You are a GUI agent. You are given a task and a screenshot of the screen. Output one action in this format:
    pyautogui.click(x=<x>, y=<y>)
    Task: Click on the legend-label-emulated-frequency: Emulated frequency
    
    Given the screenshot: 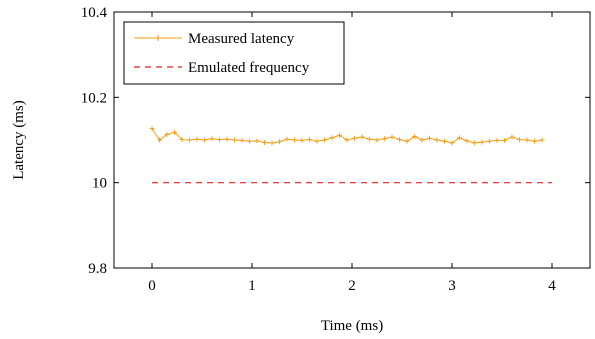 What is the action you would take?
    pyautogui.click(x=249, y=68)
    